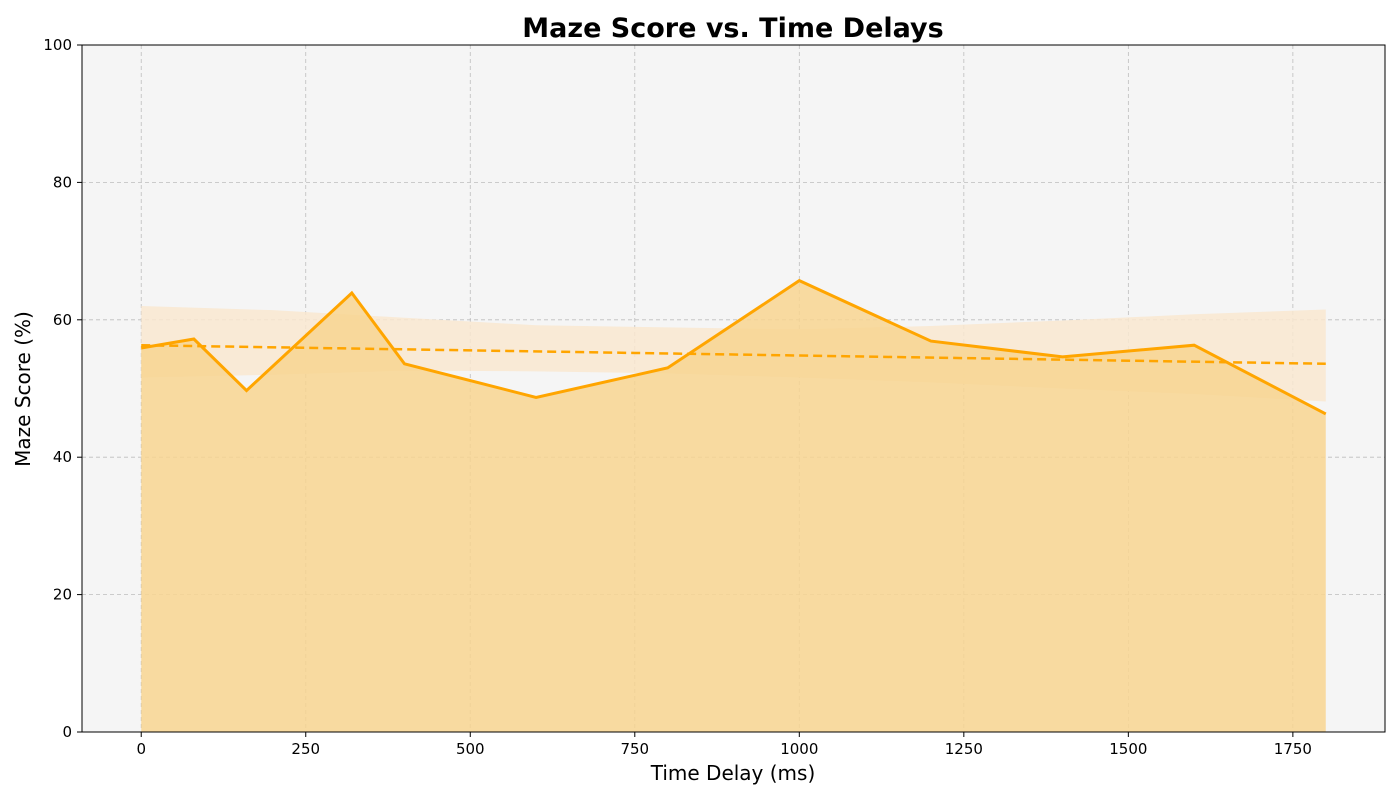  I want to click on y-tick-label: 80, so click(62, 182).